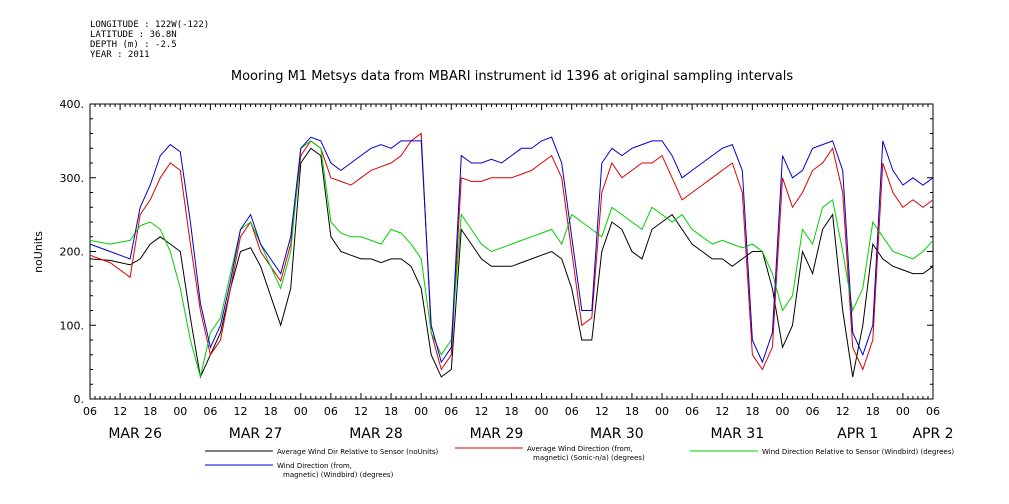  Describe the element at coordinates (617, 434) in the screenshot. I see `x-day-label: MAR 30` at that location.